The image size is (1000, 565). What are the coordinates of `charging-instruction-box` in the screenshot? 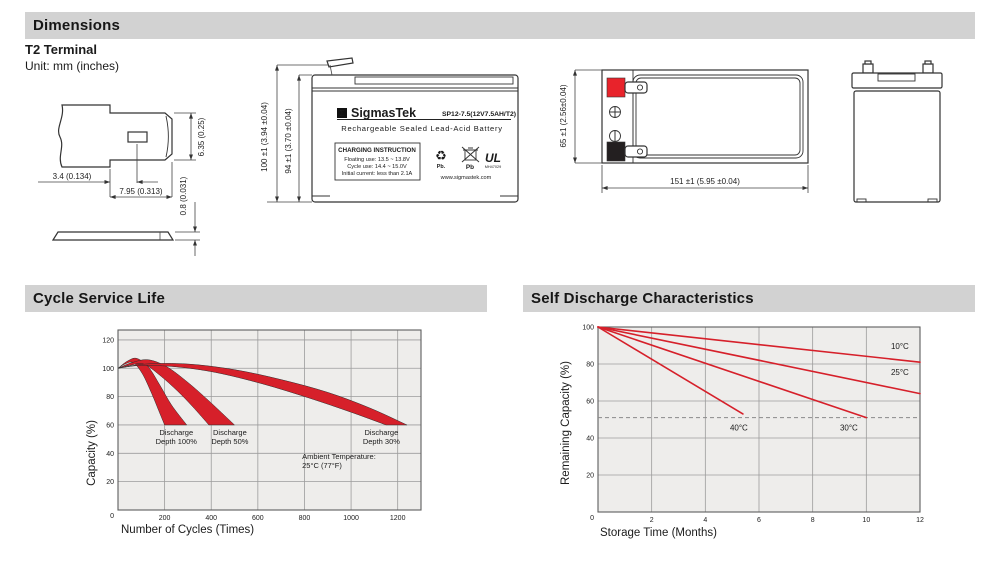 It's located at (377, 161).